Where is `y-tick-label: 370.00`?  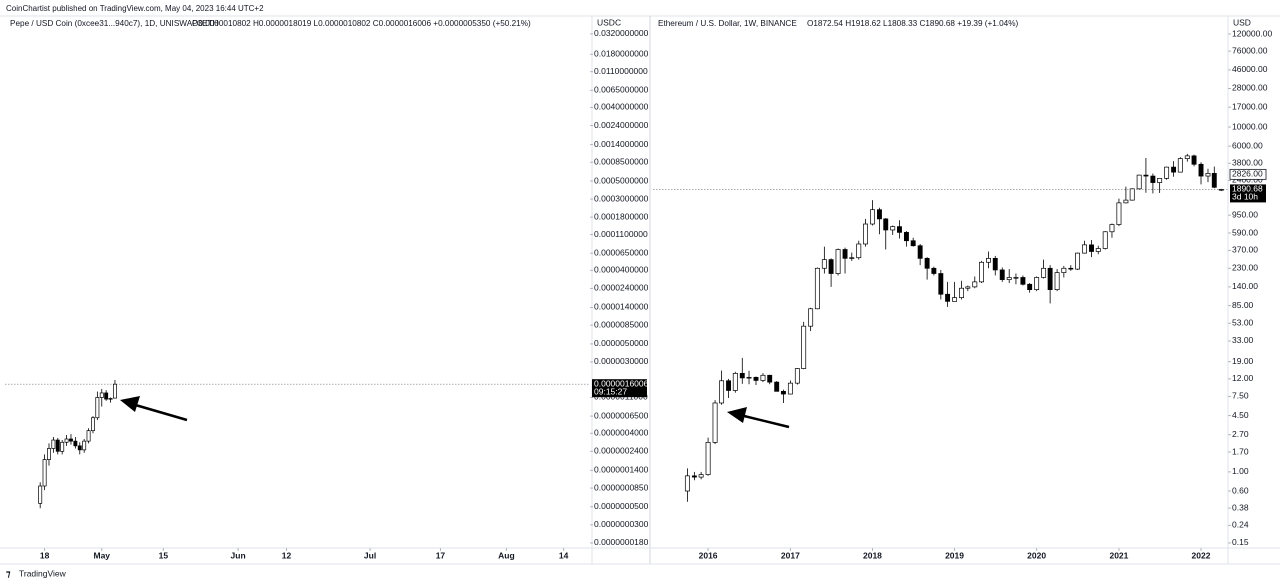 y-tick-label: 370.00 is located at coordinates (1245, 250).